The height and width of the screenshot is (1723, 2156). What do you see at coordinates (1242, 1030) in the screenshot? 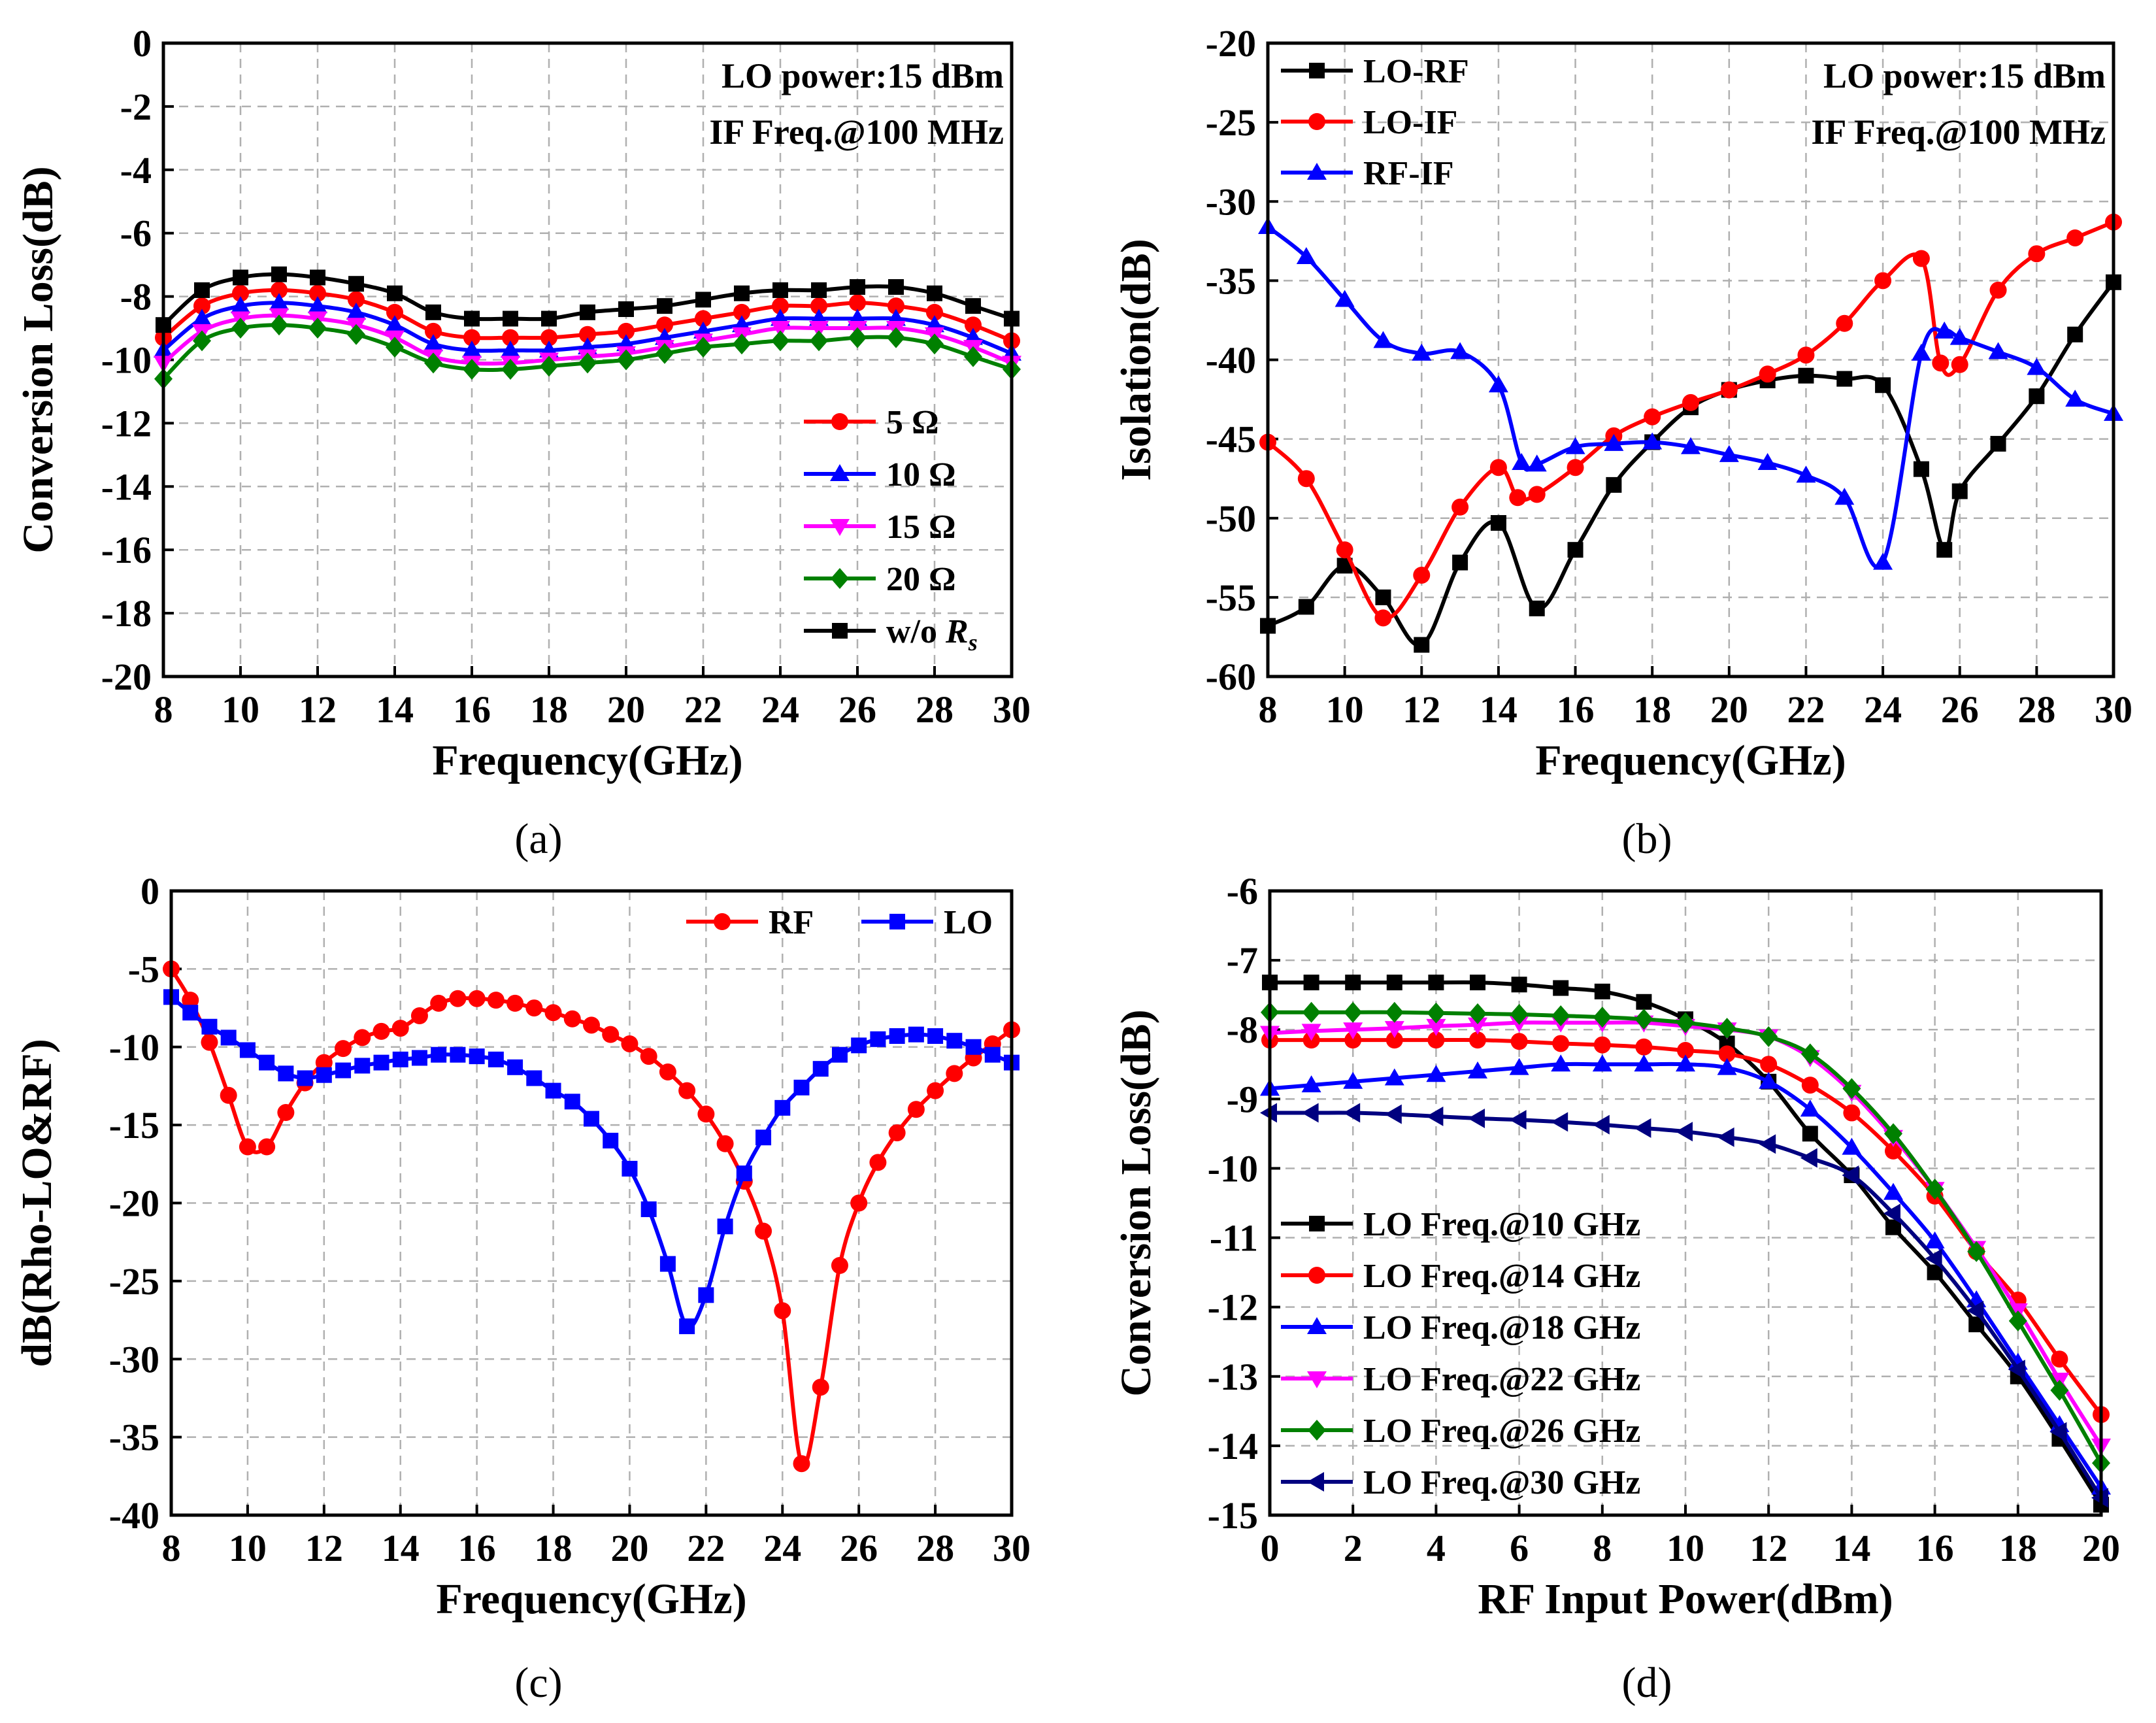
I see `y-tick-label: -8` at bounding box center [1242, 1030].